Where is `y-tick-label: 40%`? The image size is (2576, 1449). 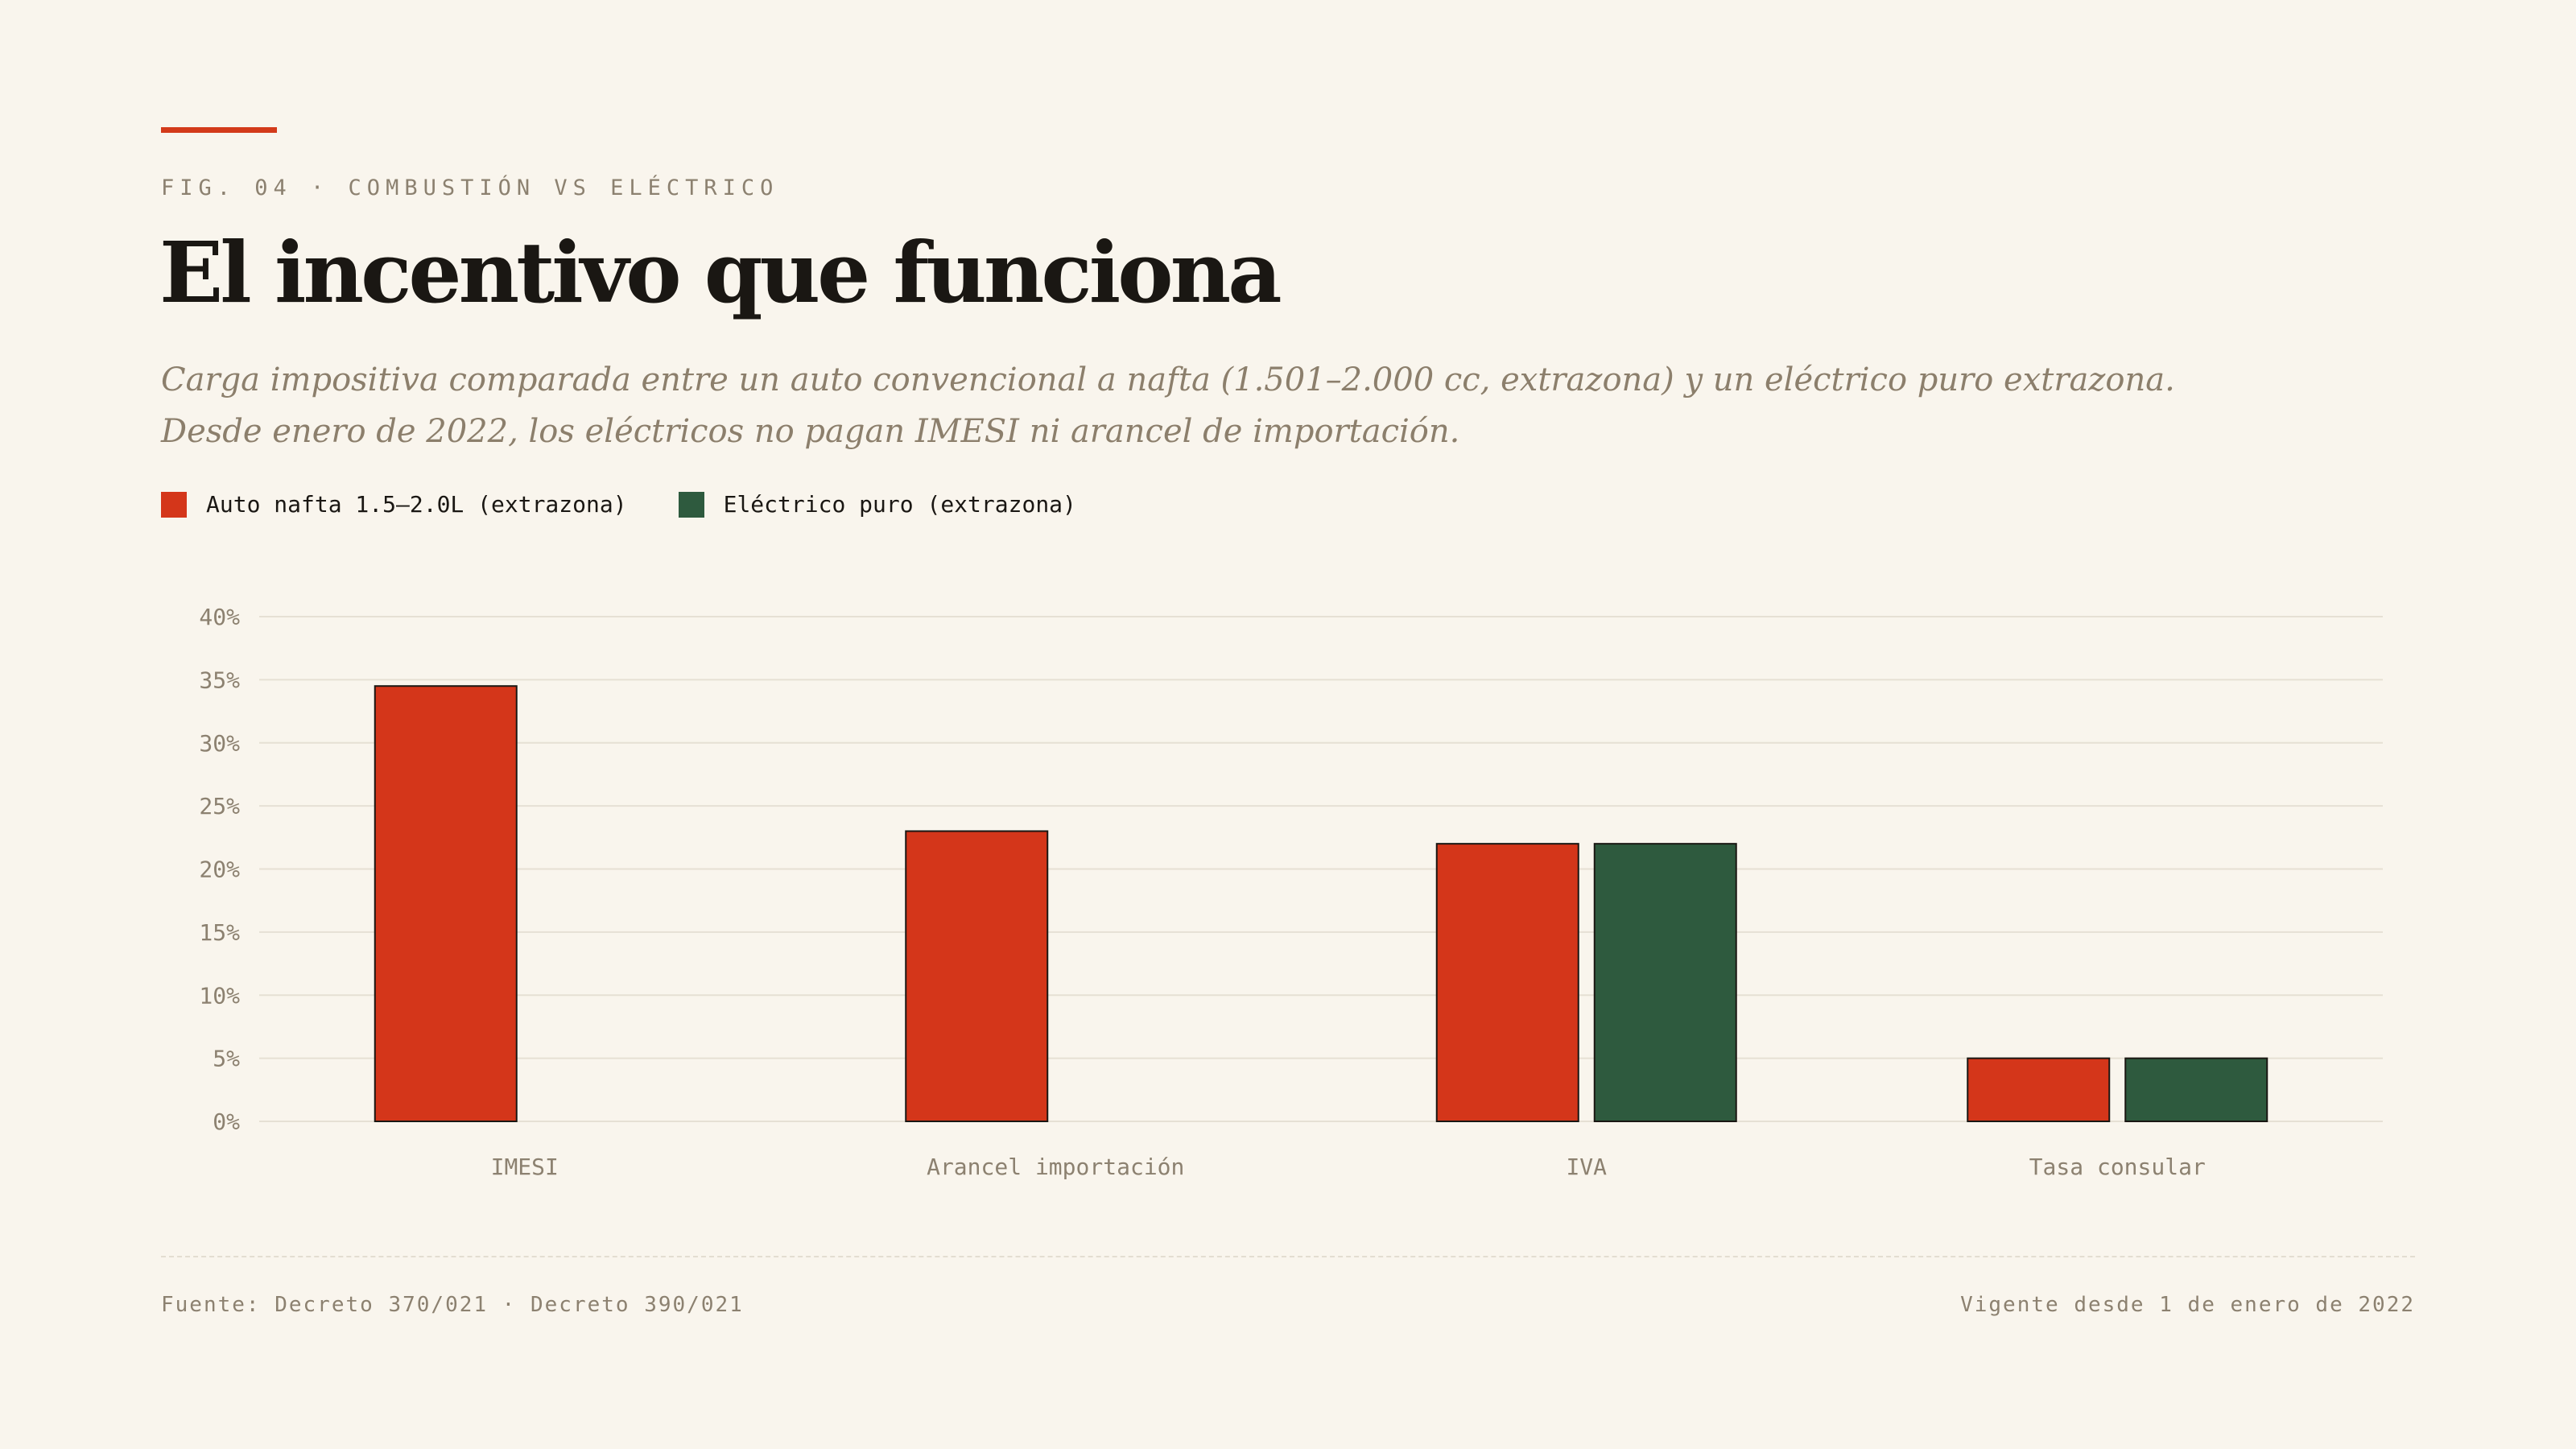
y-tick-label: 40% is located at coordinates (219, 617).